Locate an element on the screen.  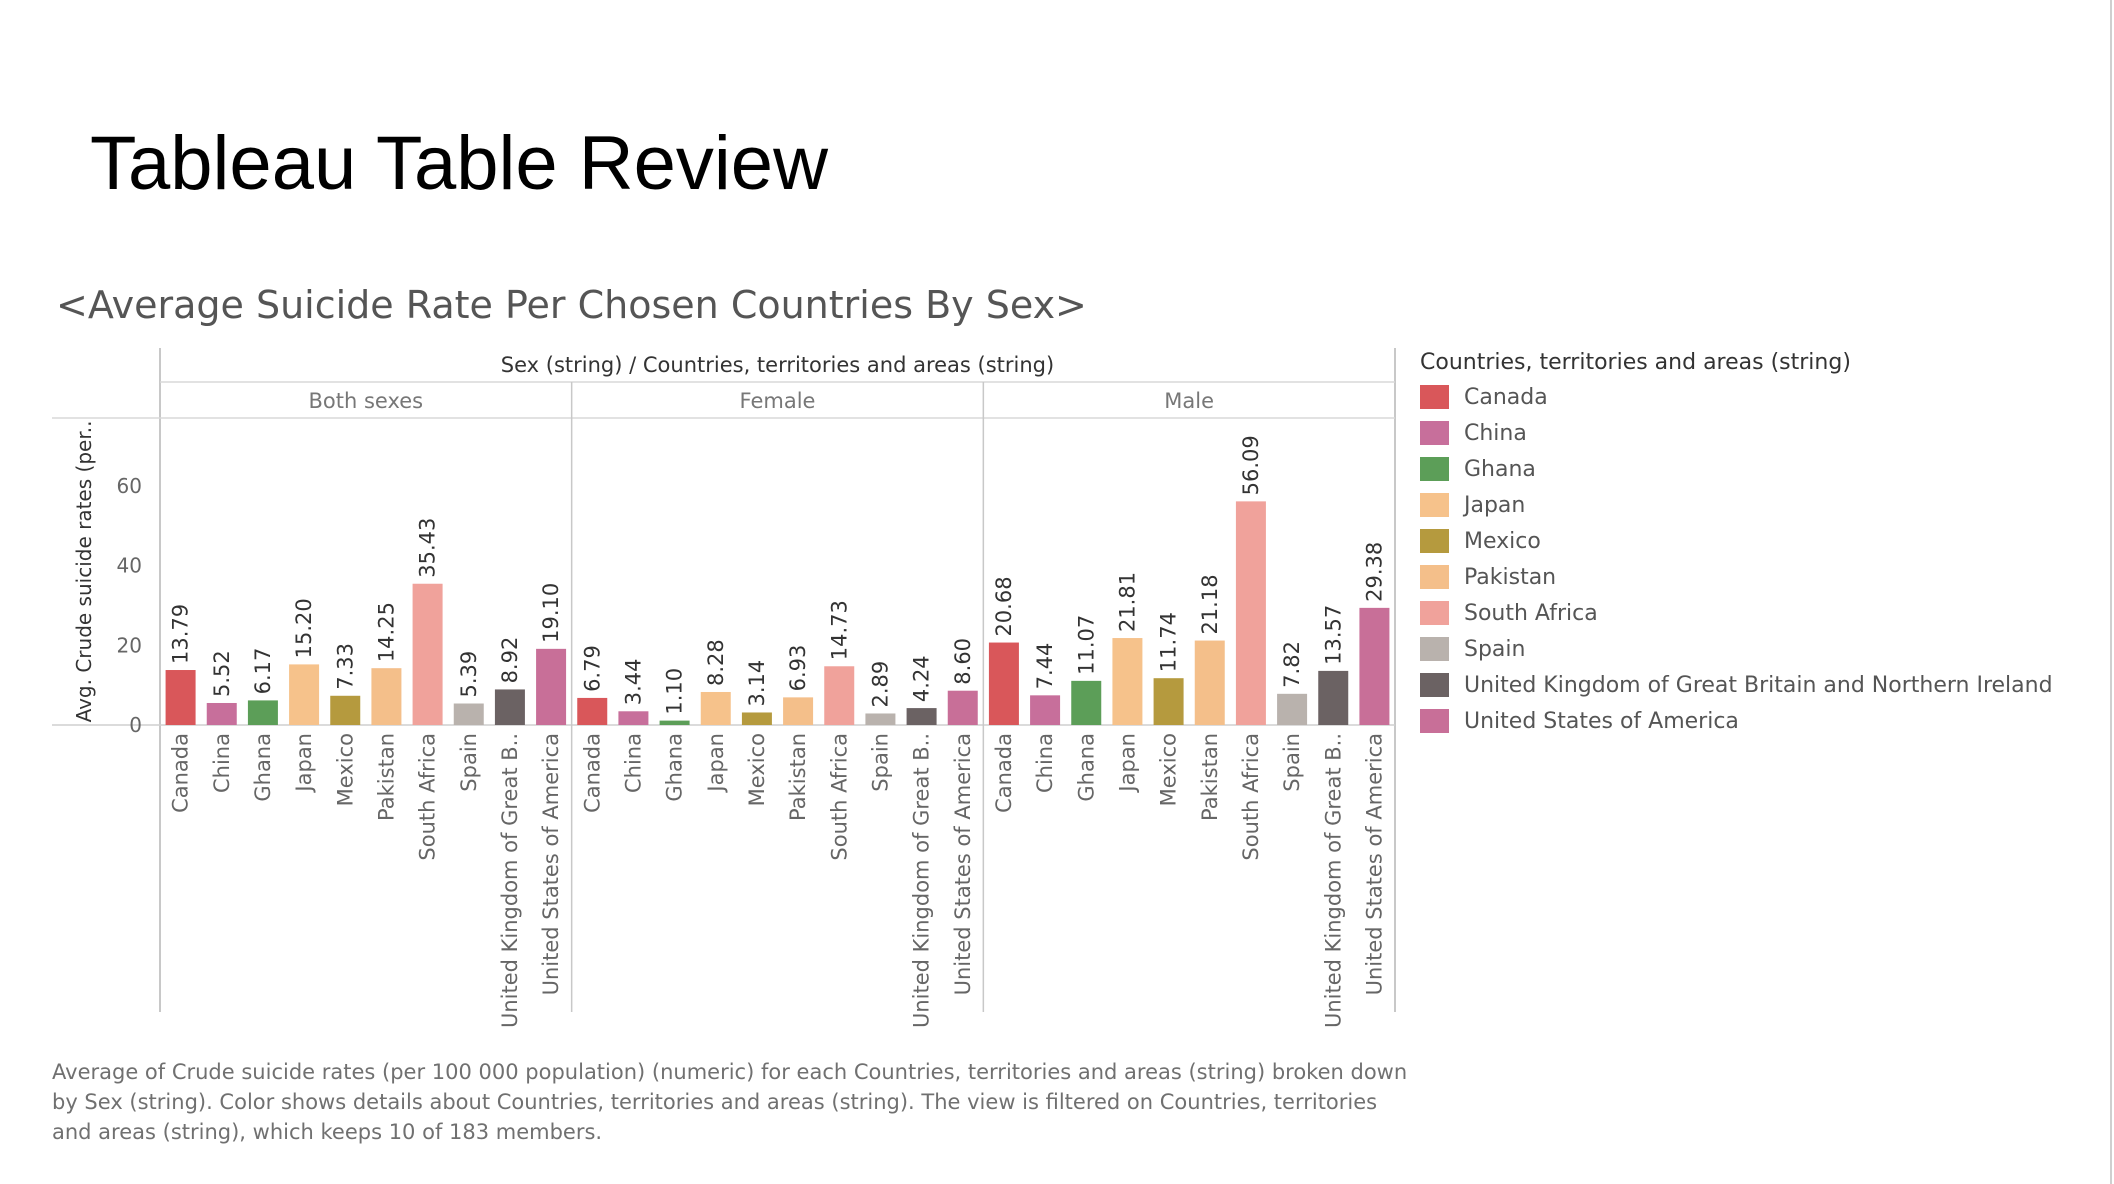
data-label: 3.14 is located at coordinates (757, 683).